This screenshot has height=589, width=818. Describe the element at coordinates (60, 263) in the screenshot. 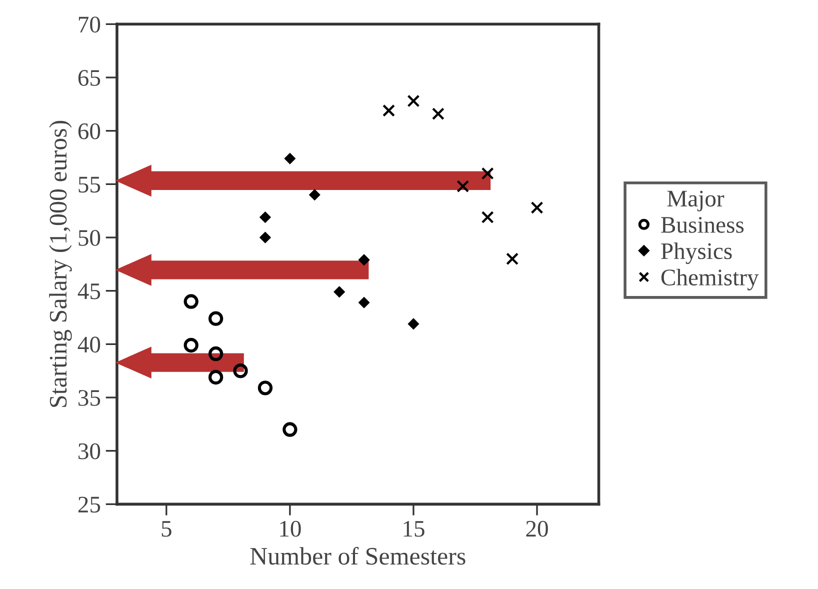

I see `y-axis-title: Starting Salary (1,000 euros)` at that location.